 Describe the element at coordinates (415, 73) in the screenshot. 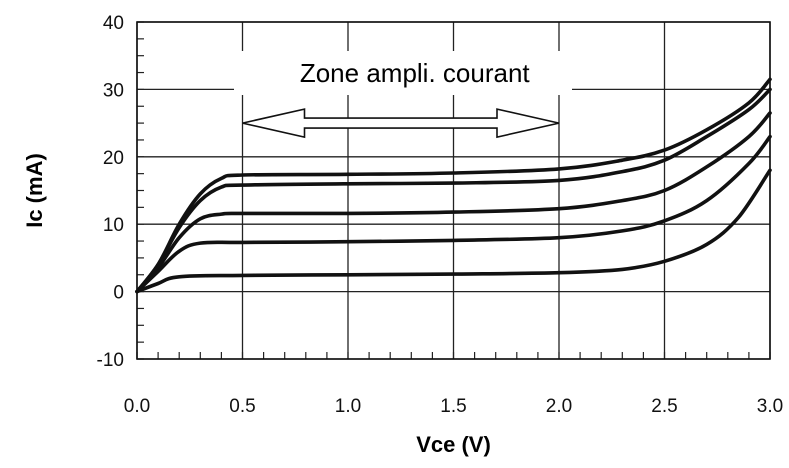

I see `annotation-label: Zone ampli. courant` at that location.